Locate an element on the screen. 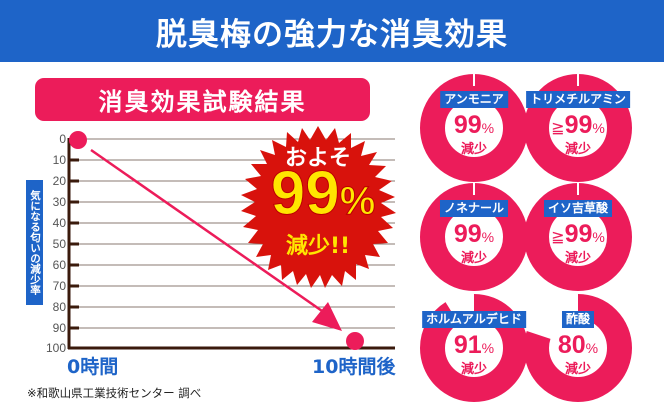 The height and width of the screenshot is (412, 664). x-tick-start: 0時間 is located at coordinates (93, 367).